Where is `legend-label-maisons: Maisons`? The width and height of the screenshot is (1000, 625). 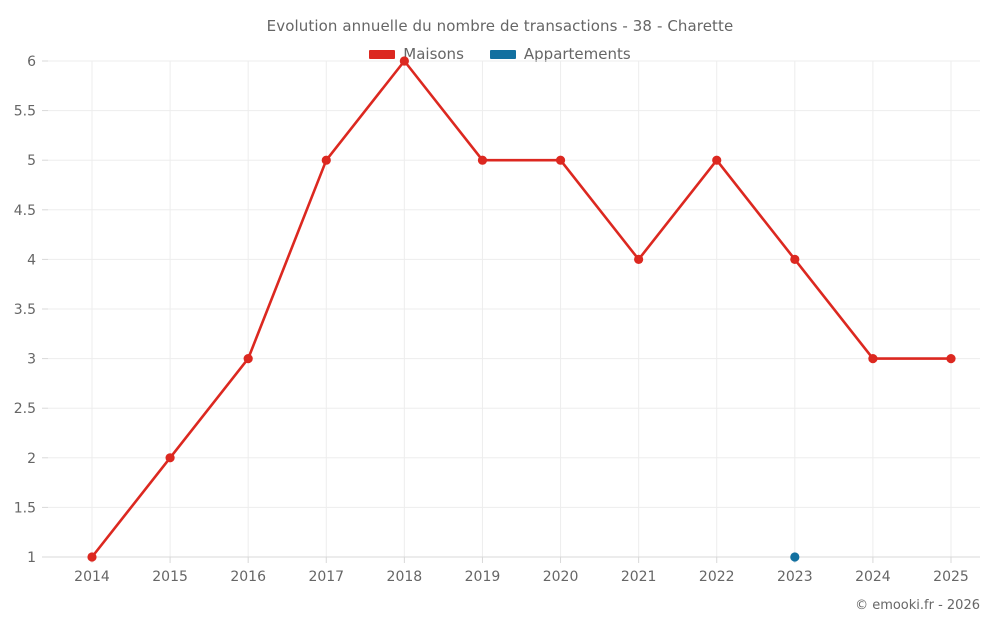 legend-label-maisons: Maisons is located at coordinates (433, 54).